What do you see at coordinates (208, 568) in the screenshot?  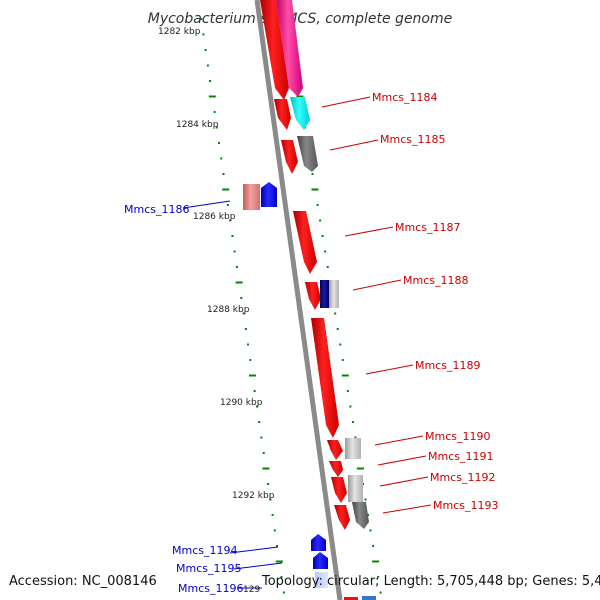 I see `label-mmcs-1195: Mmcs_1195` at bounding box center [208, 568].